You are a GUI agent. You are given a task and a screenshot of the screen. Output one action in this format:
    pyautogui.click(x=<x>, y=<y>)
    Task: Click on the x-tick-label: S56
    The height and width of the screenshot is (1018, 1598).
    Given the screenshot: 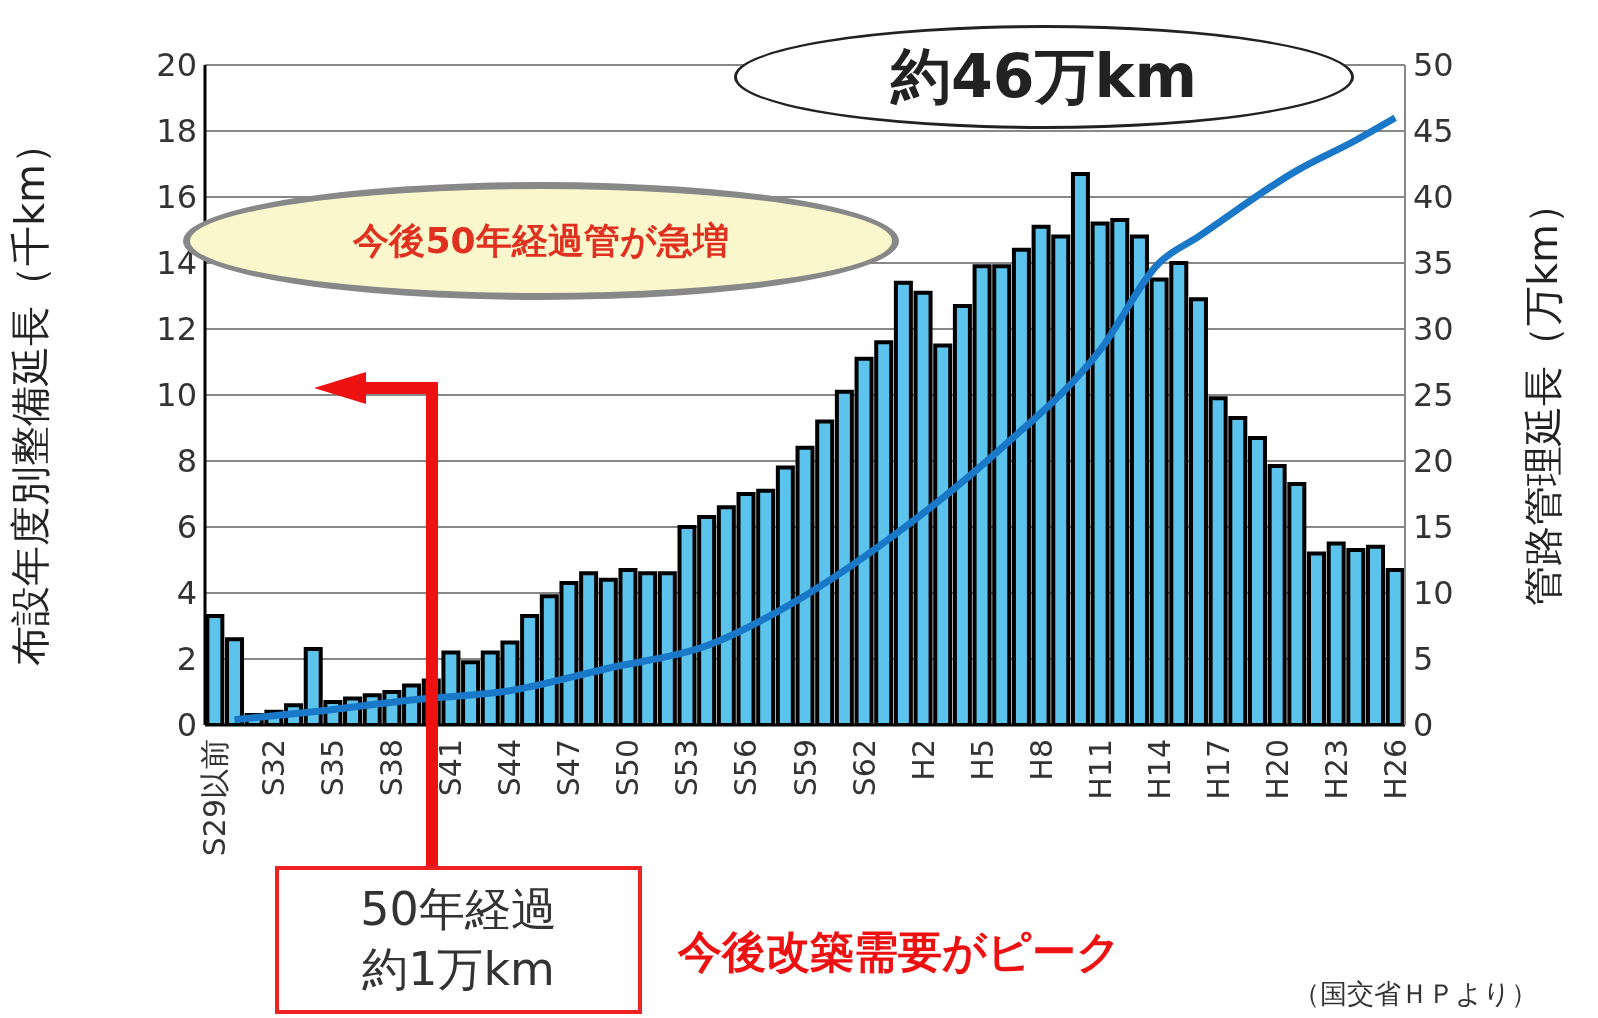 What is the action you would take?
    pyautogui.click(x=746, y=768)
    